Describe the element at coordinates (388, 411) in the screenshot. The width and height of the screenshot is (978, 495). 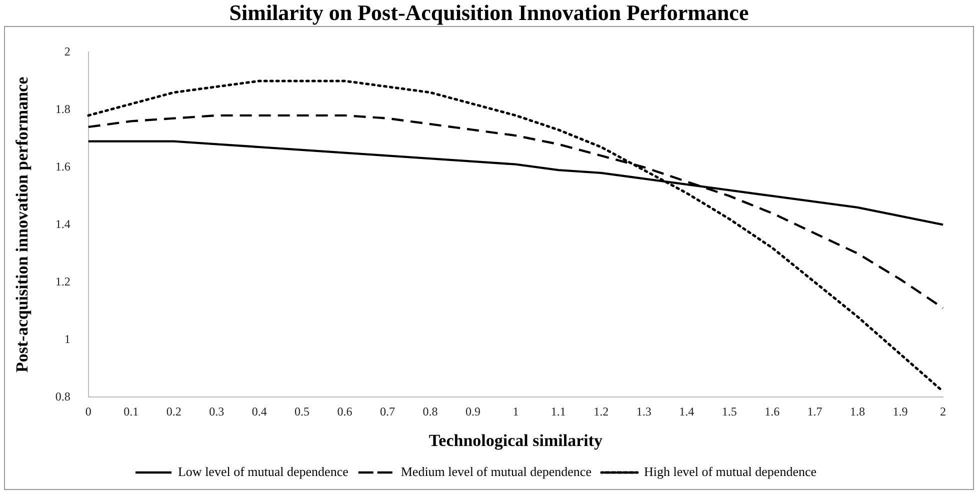
I see `x-tick-label: 0.7` at that location.